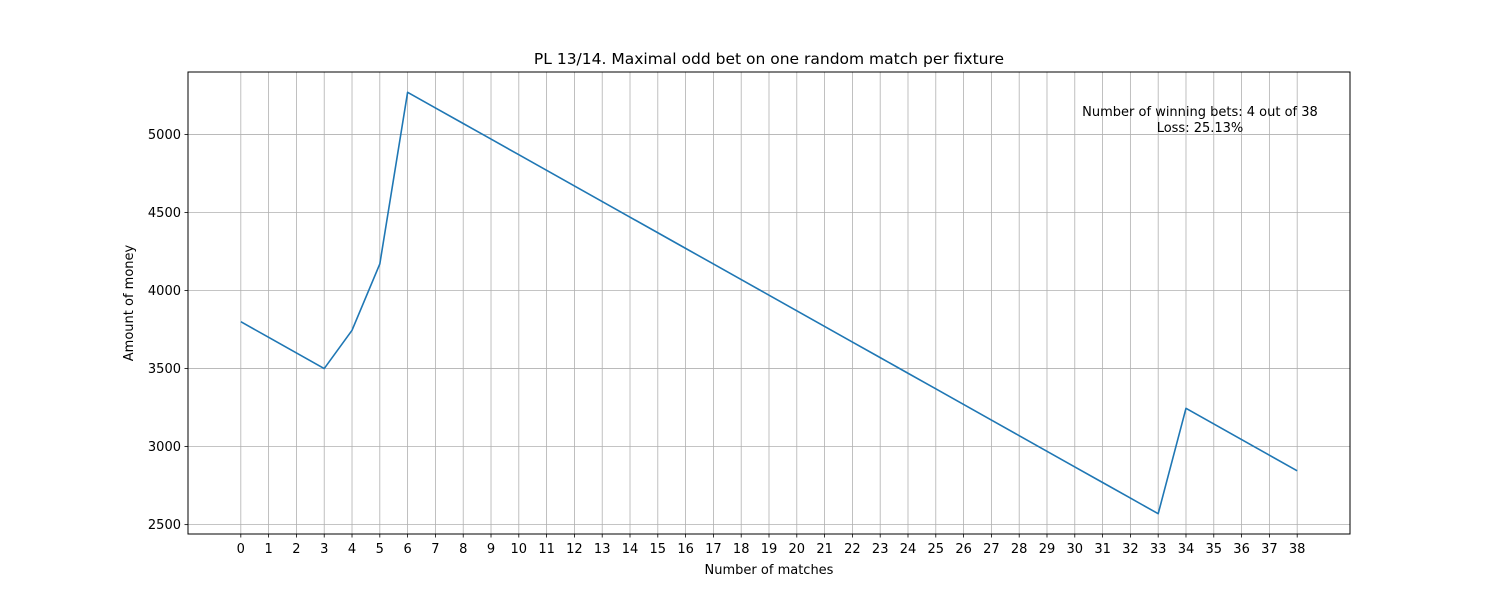 This screenshot has height=600, width=1500. I want to click on x-tick-label: 19, so click(769, 549).